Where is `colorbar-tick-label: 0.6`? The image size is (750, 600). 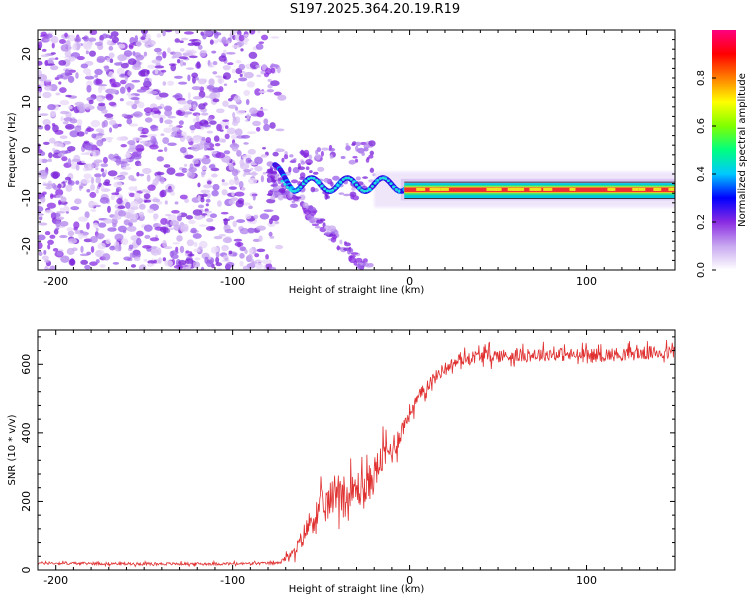 colorbar-tick-label: 0.6 is located at coordinates (701, 126).